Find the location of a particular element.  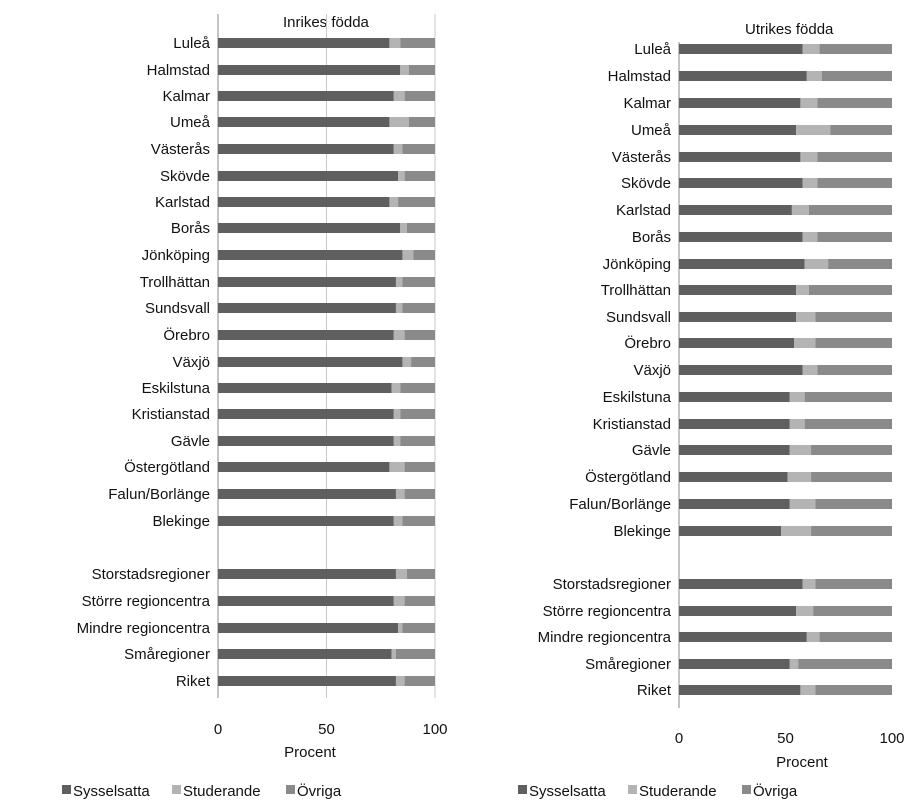

category-label: Blekinge is located at coordinates (642, 531).